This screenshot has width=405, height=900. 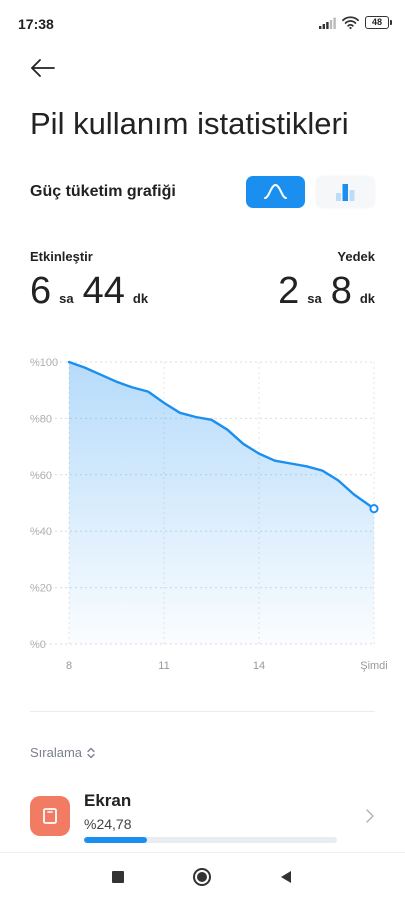 I want to click on back-triangle-icon, so click(x=286, y=877).